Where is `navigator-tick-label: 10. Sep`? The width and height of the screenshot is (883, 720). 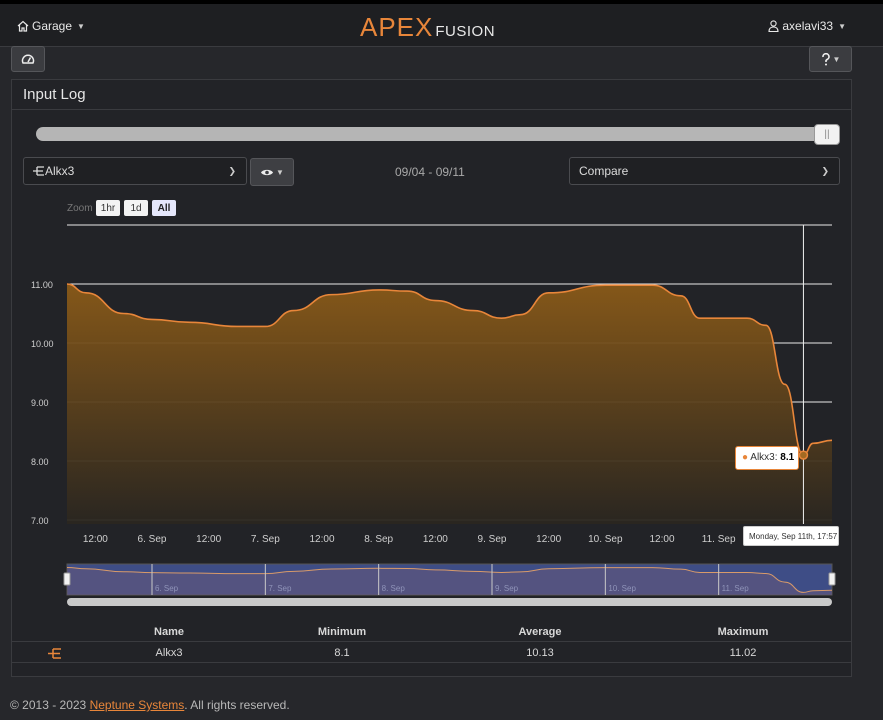
navigator-tick-label: 10. Sep is located at coordinates (622, 588).